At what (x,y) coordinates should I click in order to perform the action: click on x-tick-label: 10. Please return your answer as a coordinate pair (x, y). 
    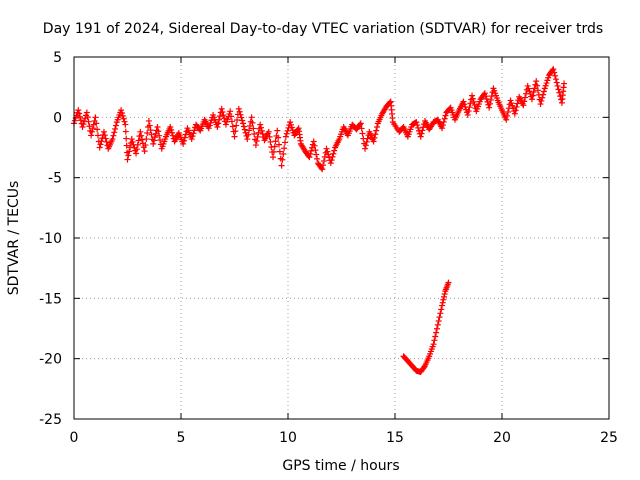
    Looking at the image, I should click on (288, 438).